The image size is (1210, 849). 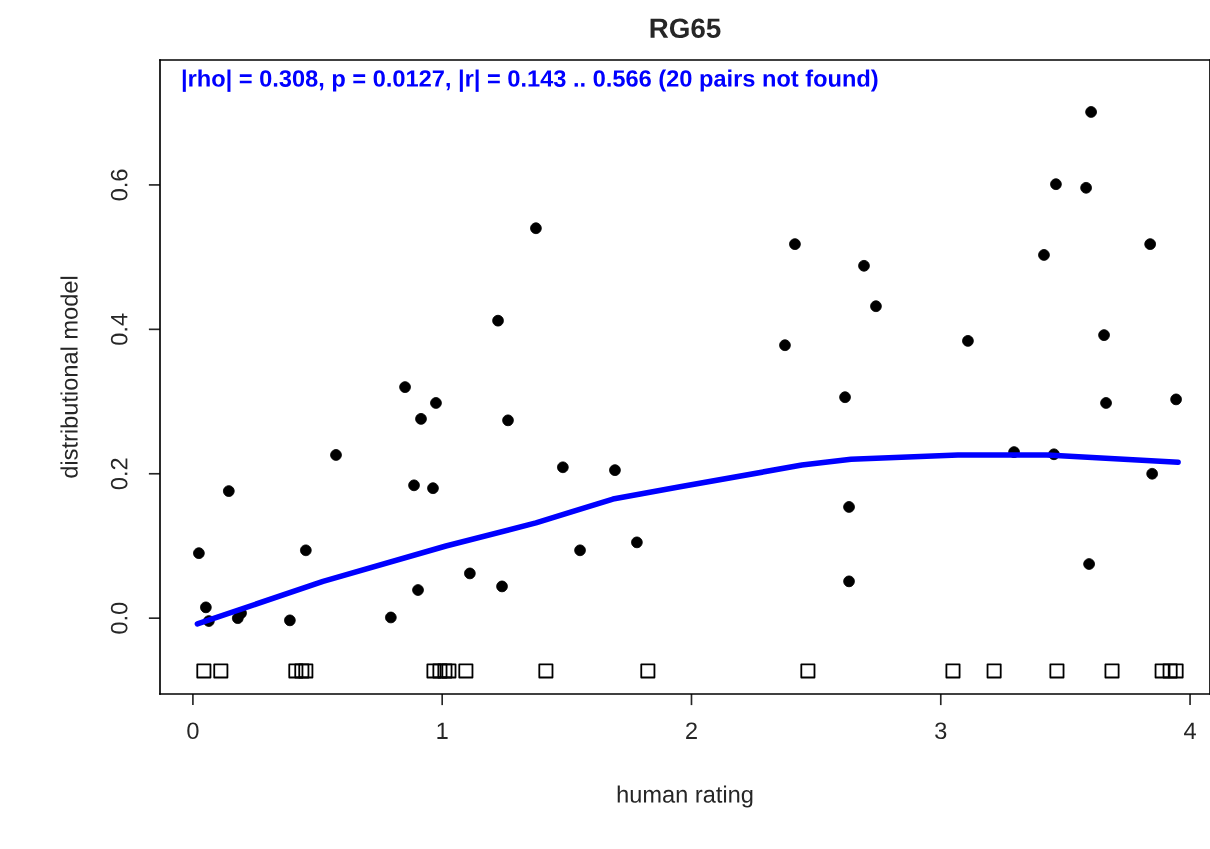 What do you see at coordinates (1190, 730) in the screenshot?
I see `x-tick-label: 4` at bounding box center [1190, 730].